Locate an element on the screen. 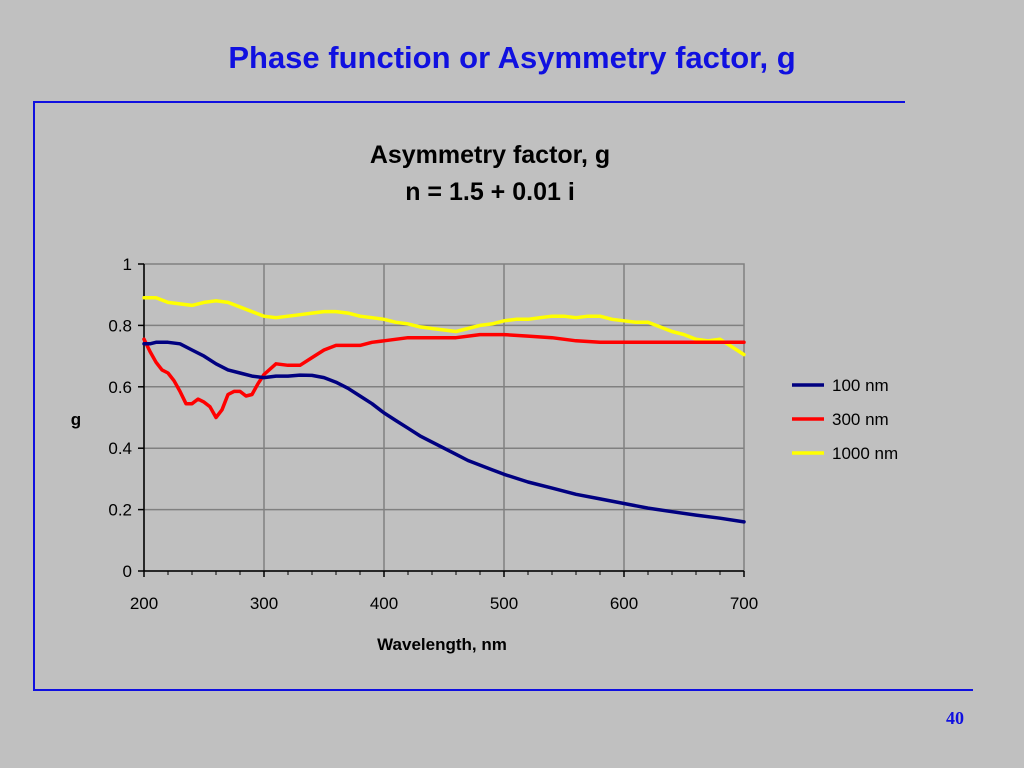 This screenshot has width=1024, height=768. x-tick-label: 400 is located at coordinates (384, 603).